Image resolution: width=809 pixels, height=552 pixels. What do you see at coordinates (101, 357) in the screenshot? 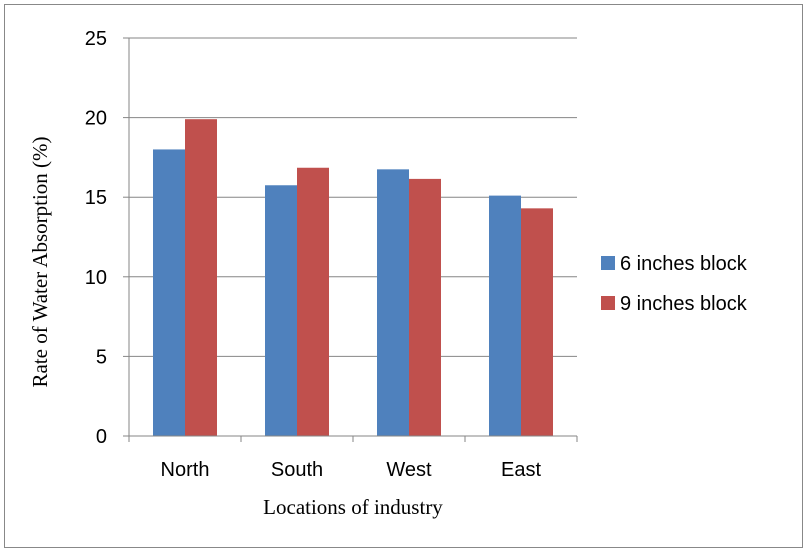
I see `y-tick-label: 5` at bounding box center [101, 357].